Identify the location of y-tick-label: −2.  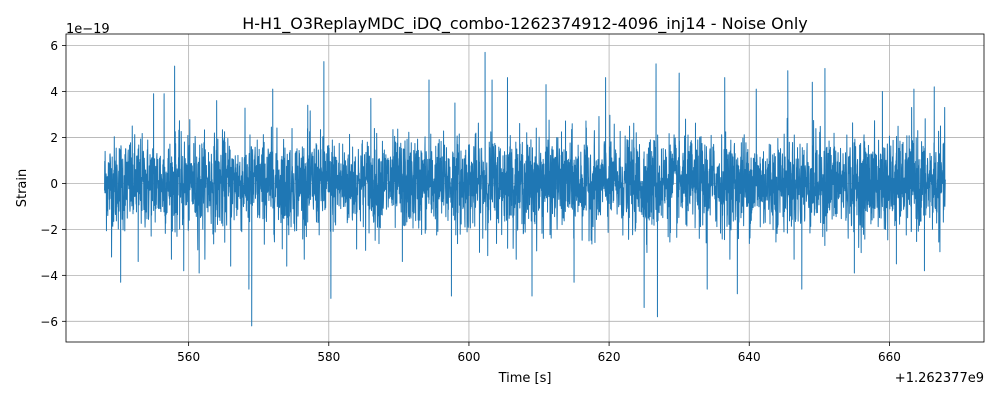
(49, 230).